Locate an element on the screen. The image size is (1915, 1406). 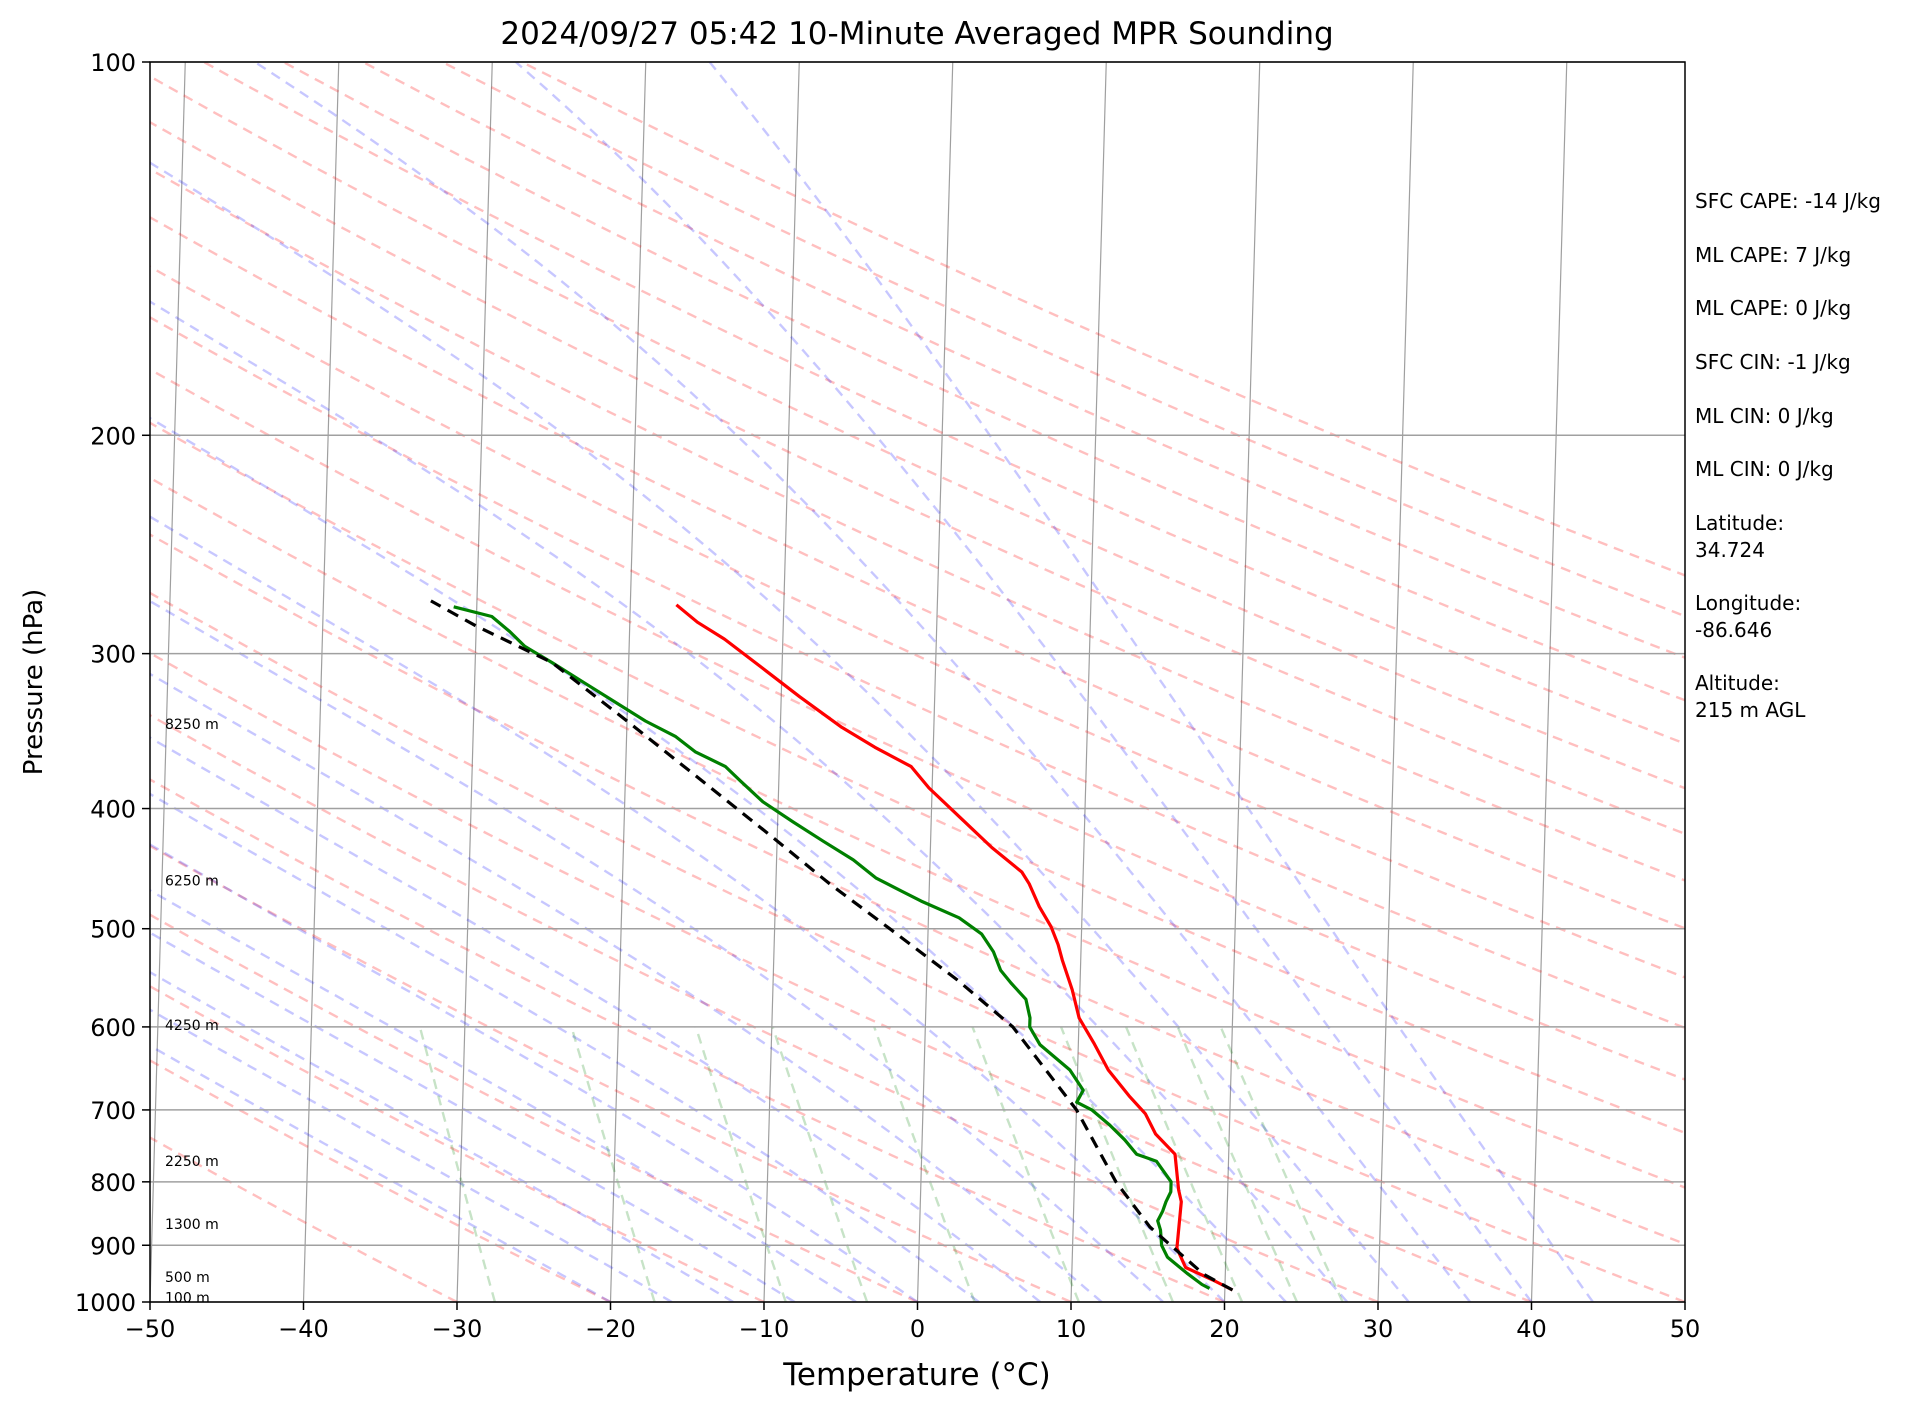
height-labels: 100 m 500 m 1300 m 2250 m 4250 m 6250 m 8250 m is located at coordinates (192, 1011).